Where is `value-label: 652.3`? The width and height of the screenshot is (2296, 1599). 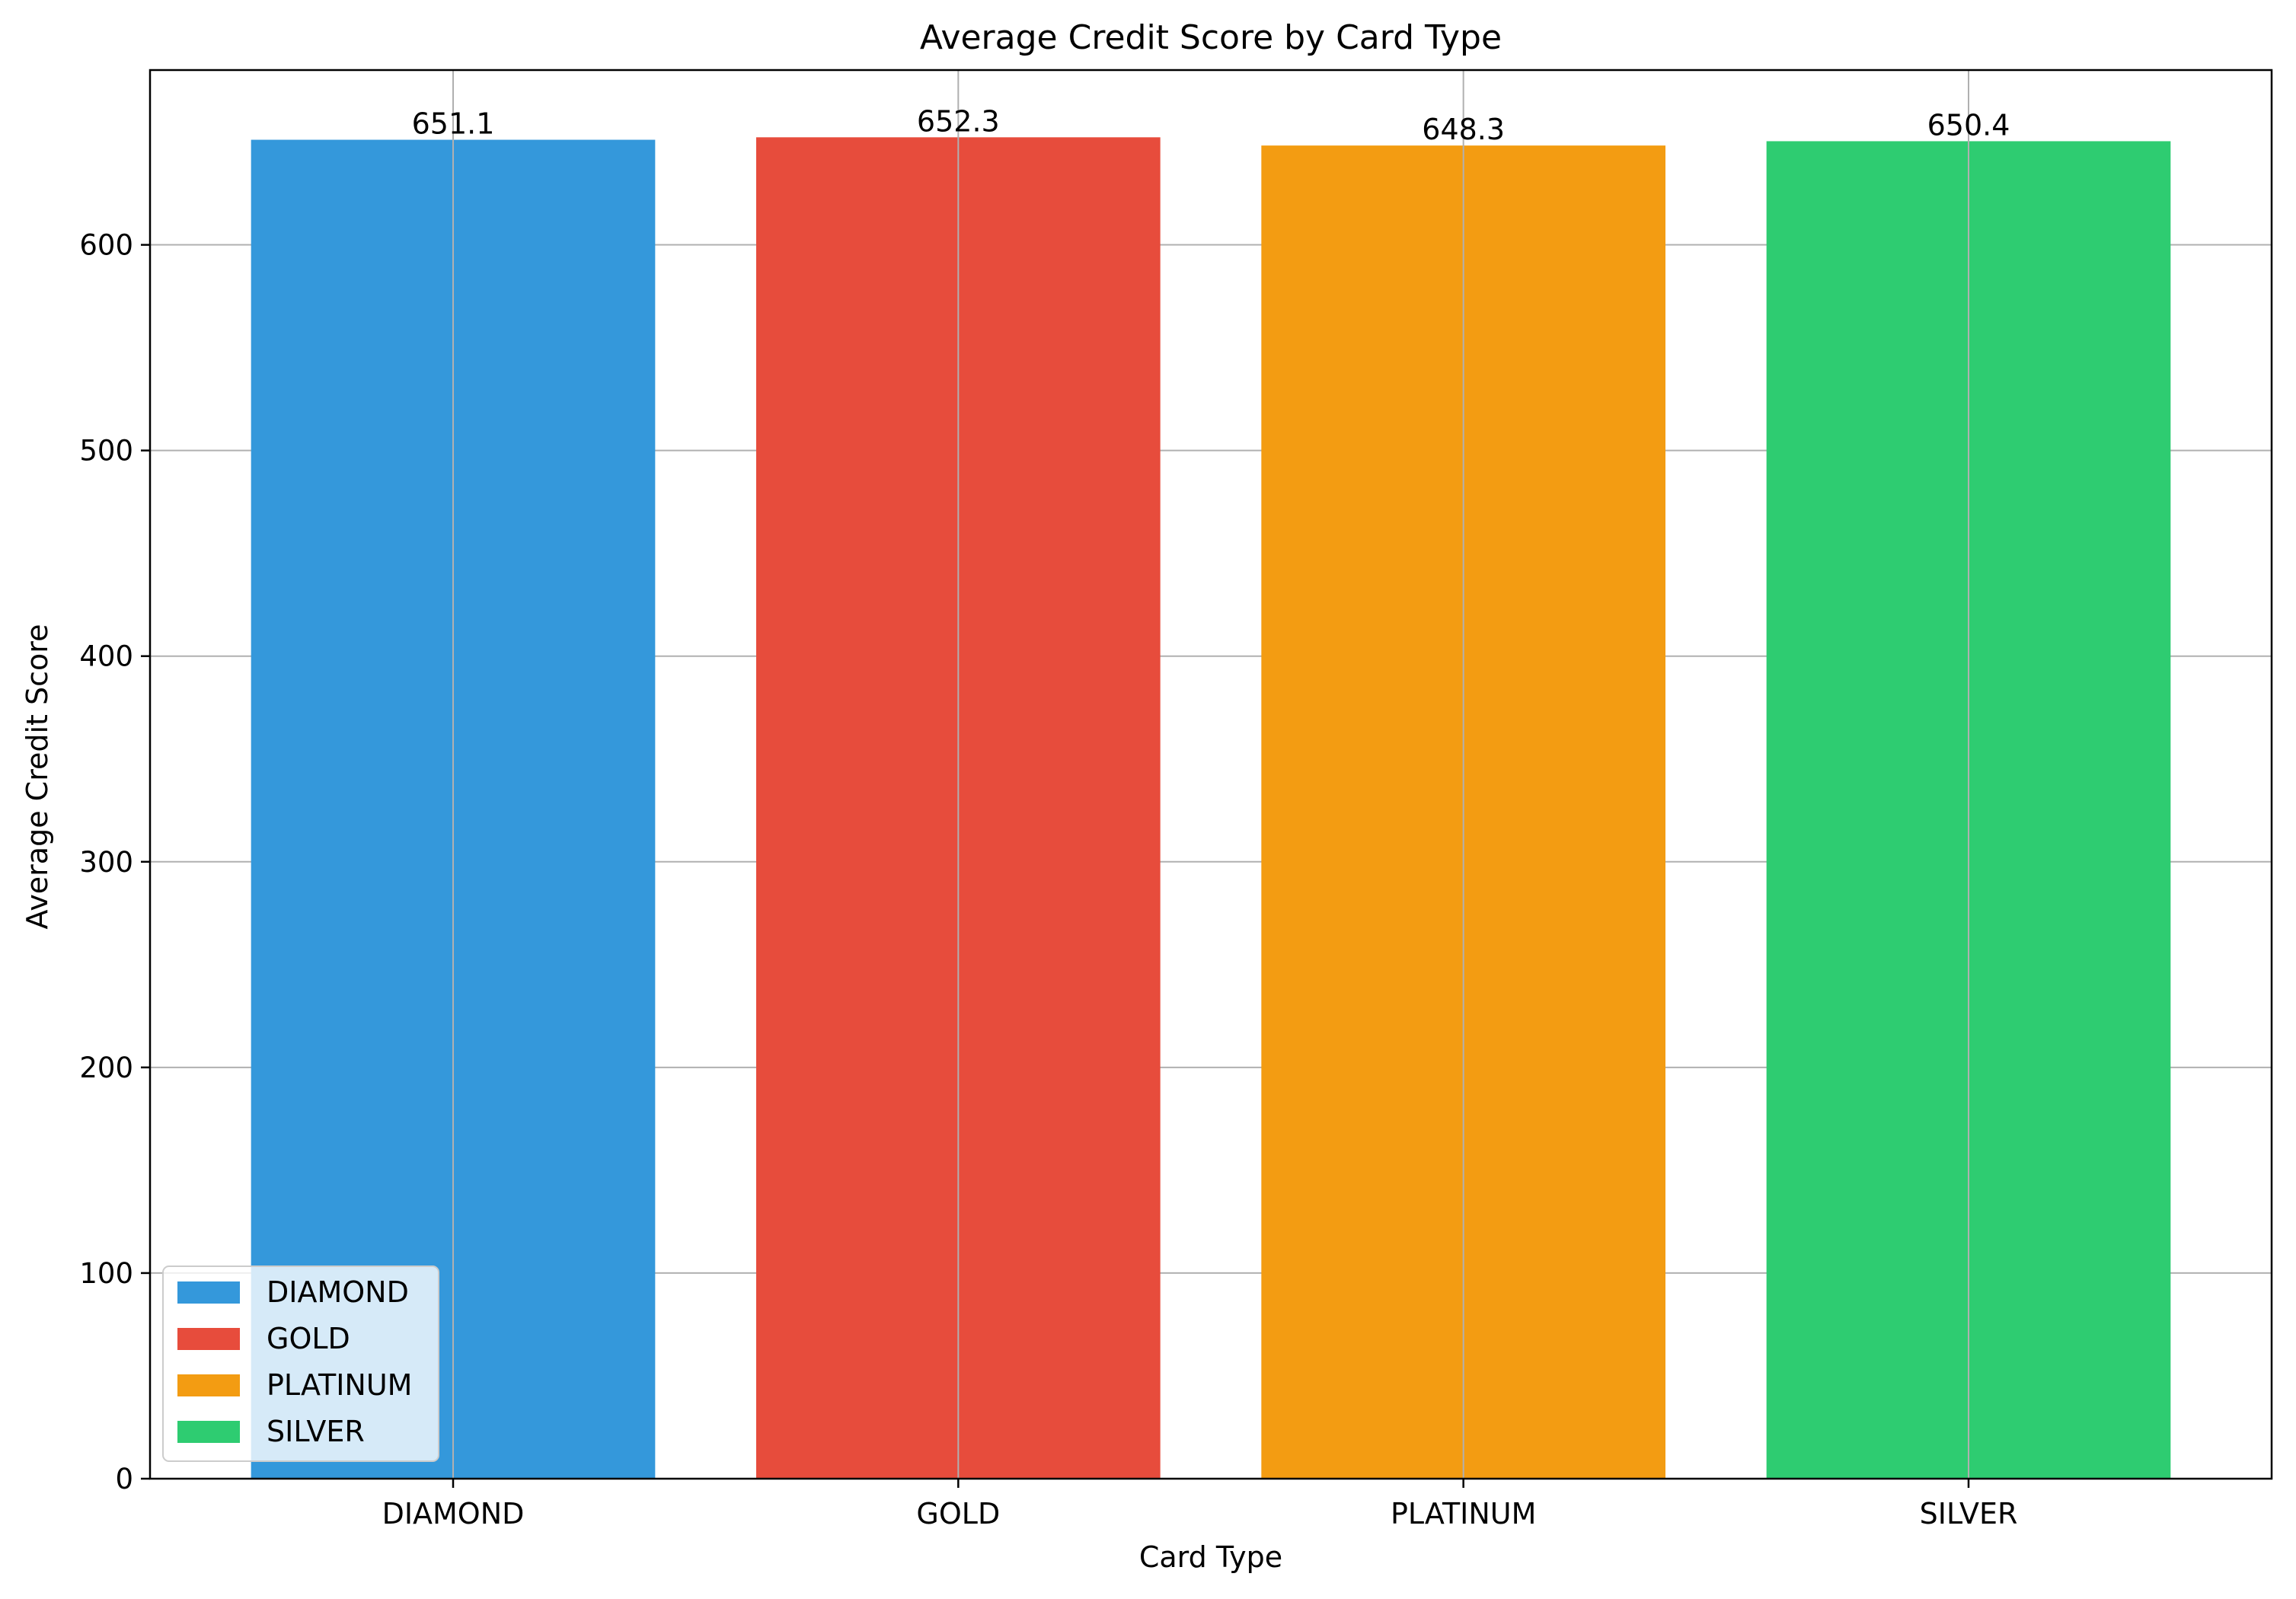 value-label: 652.3 is located at coordinates (959, 121).